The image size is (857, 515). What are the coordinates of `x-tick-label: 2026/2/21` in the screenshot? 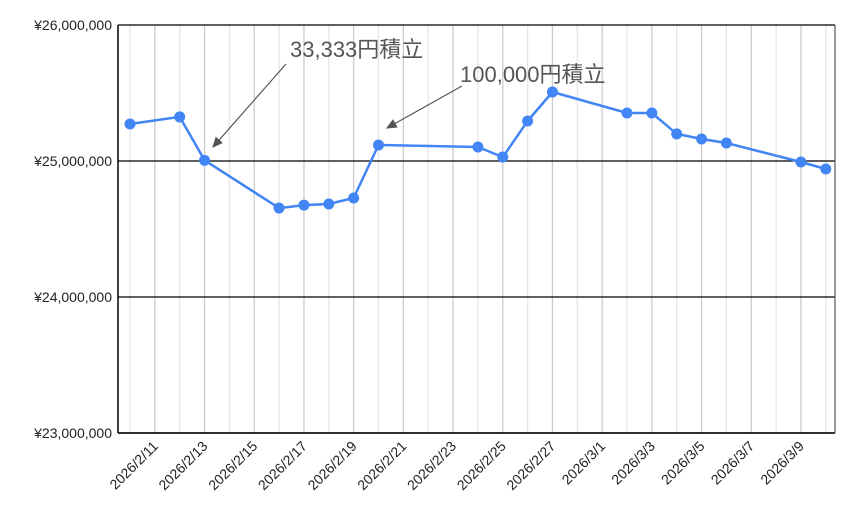 It's located at (382, 466).